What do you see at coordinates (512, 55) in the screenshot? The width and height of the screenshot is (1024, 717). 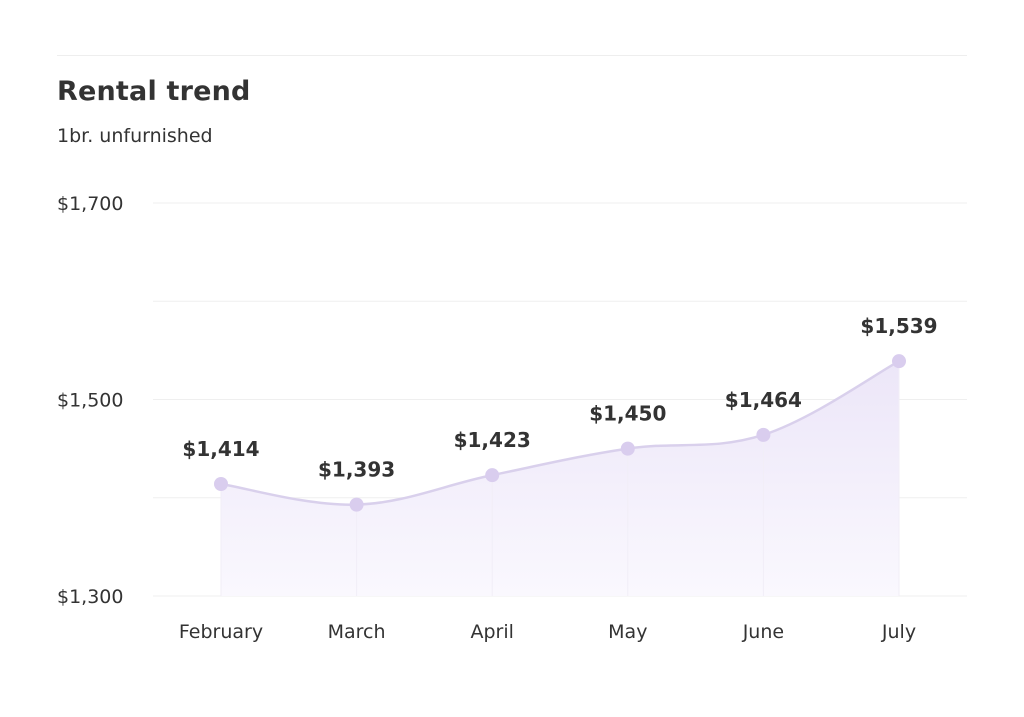 I see `top-divider` at bounding box center [512, 55].